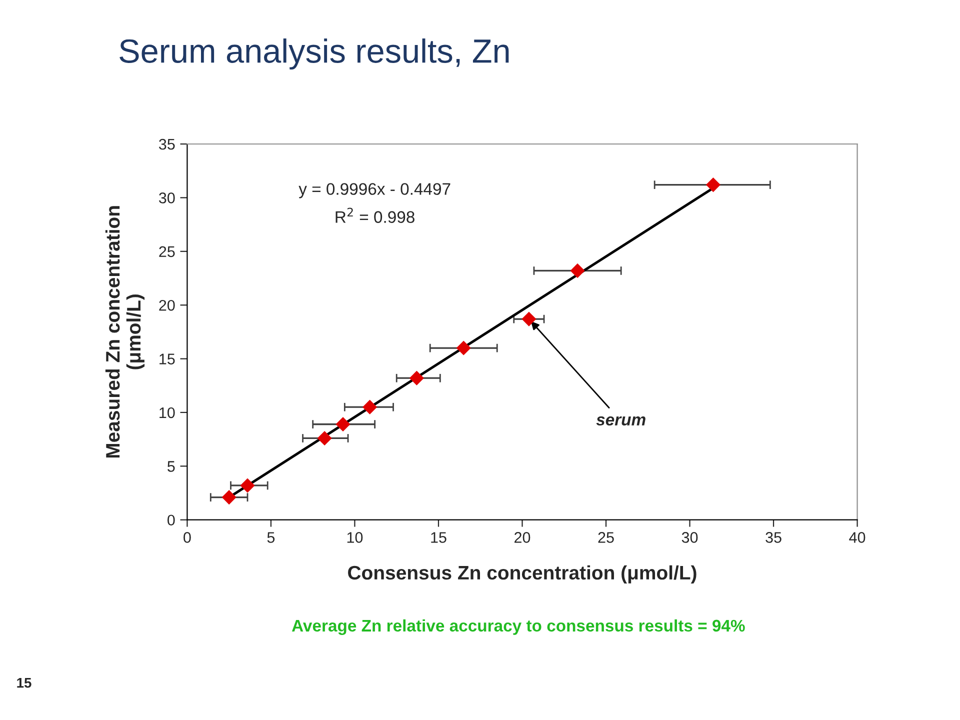  What do you see at coordinates (690, 537) in the screenshot?
I see `x-tick-label: 30` at bounding box center [690, 537].